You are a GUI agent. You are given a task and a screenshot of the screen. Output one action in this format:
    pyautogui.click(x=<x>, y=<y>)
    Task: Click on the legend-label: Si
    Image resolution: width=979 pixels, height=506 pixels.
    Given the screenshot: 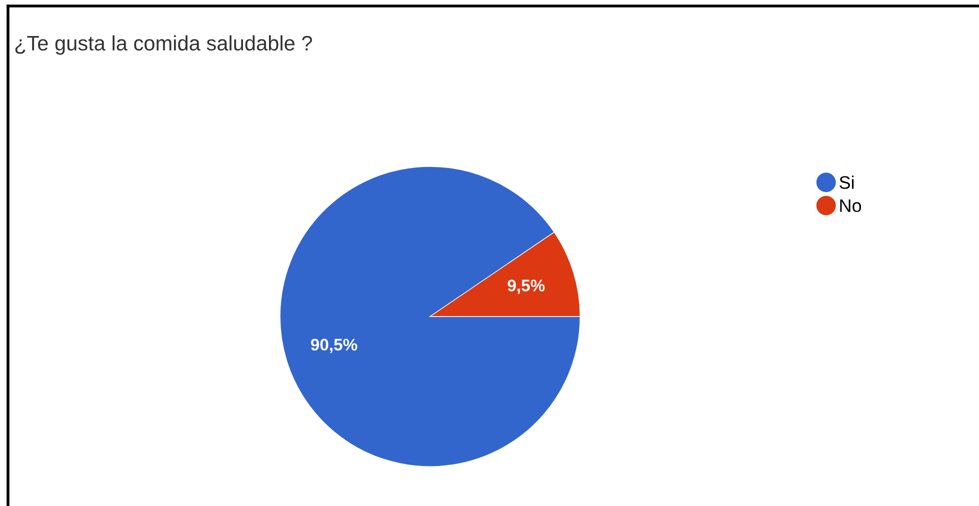 What is the action you would take?
    pyautogui.click(x=847, y=182)
    